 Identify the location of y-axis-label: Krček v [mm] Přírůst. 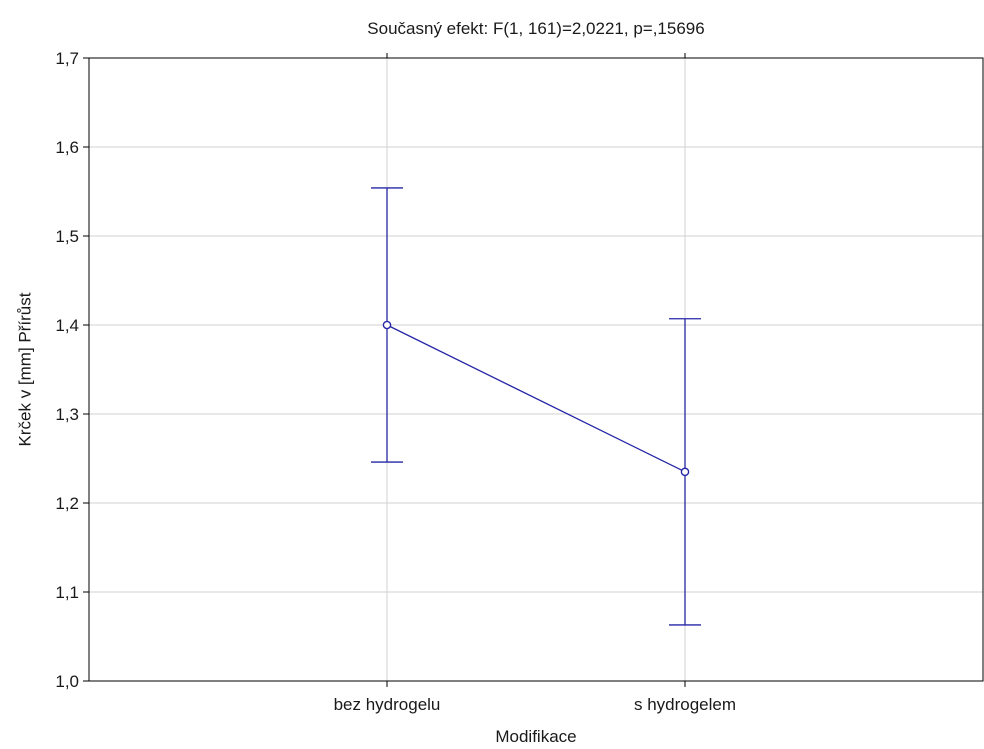
(24, 369).